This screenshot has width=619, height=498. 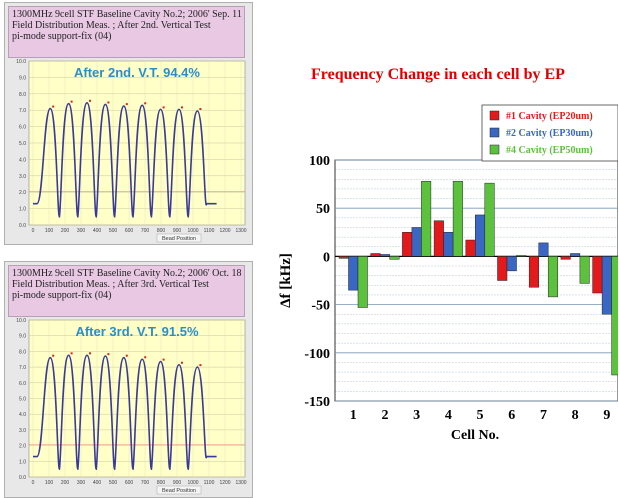 What do you see at coordinates (22, 210) in the screenshot?
I see `y-tick-label: 1.0` at bounding box center [22, 210].